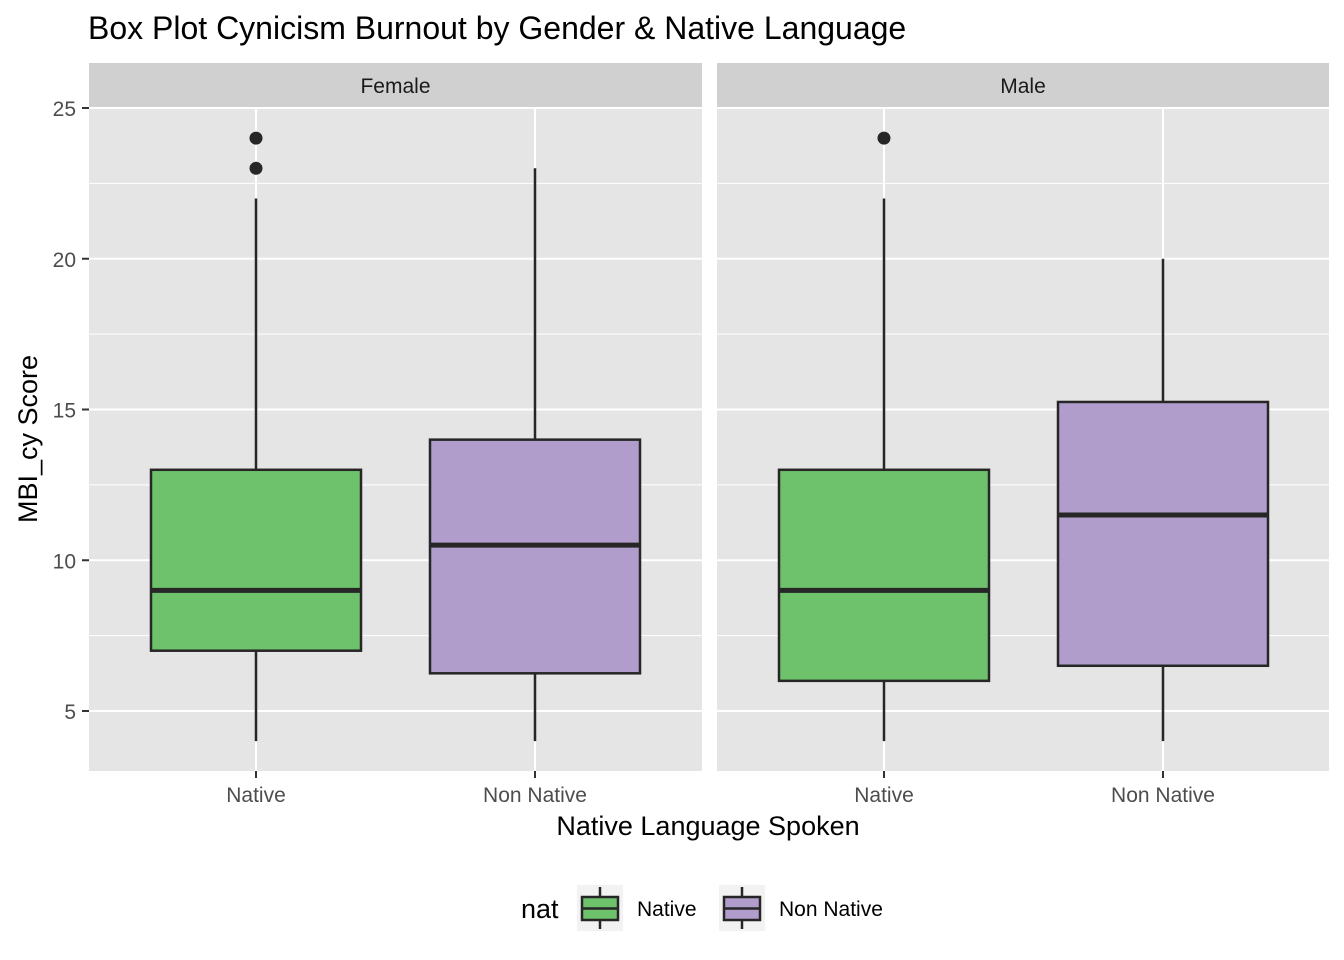 This screenshot has height=960, width=1344. Describe the element at coordinates (256, 436) in the screenshot. I see `box-female-native` at that location.